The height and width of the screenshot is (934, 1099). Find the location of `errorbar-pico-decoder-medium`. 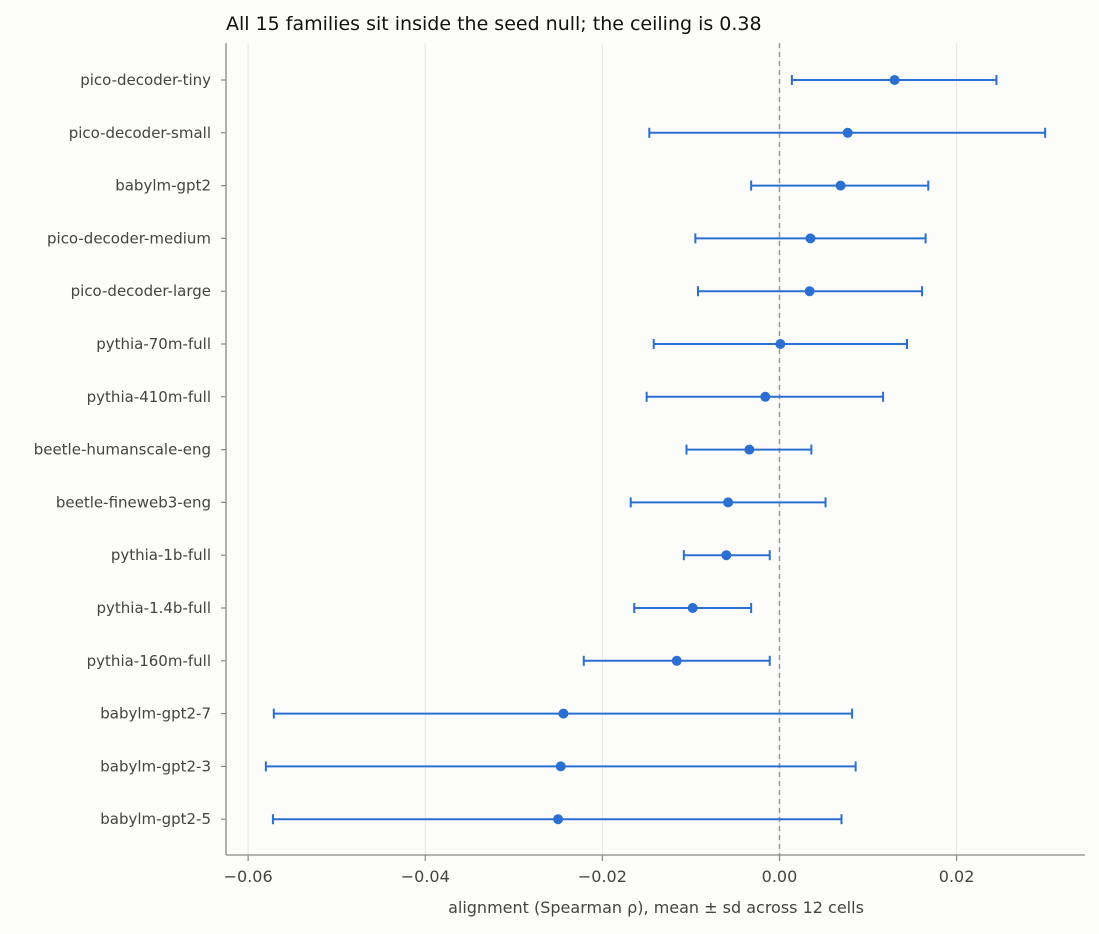

errorbar-pico-decoder-medium is located at coordinates (810, 238).